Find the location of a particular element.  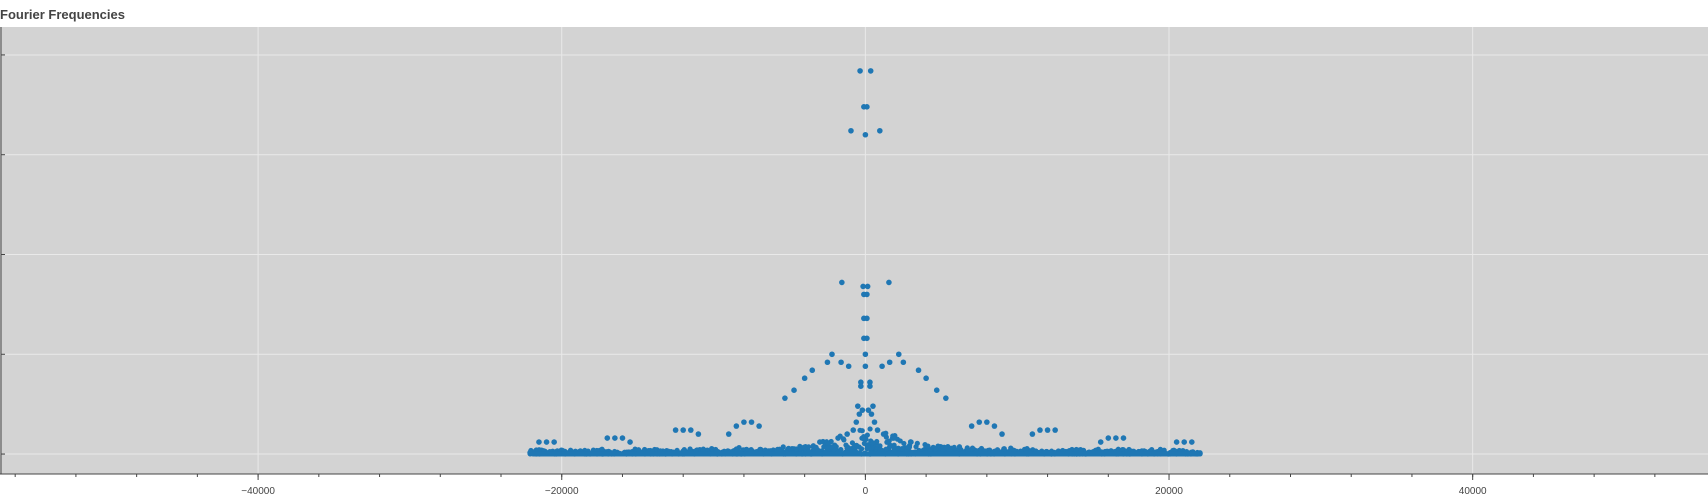

x-tick-label: −40000 is located at coordinates (258, 491).